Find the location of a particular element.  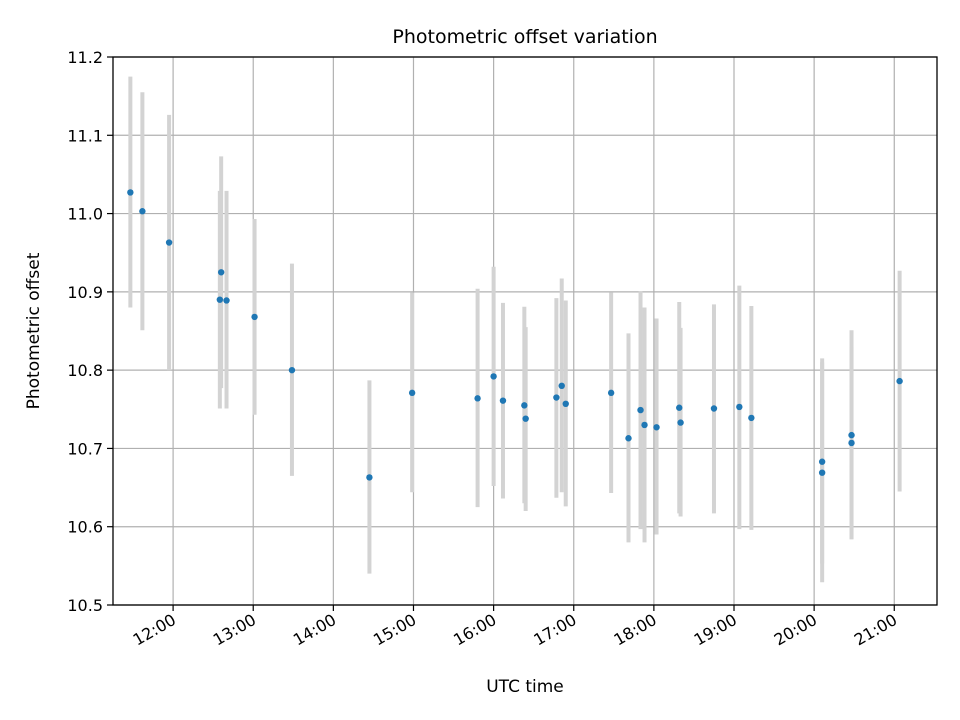

chart-title: Photometric offset variation is located at coordinates (524, 37).